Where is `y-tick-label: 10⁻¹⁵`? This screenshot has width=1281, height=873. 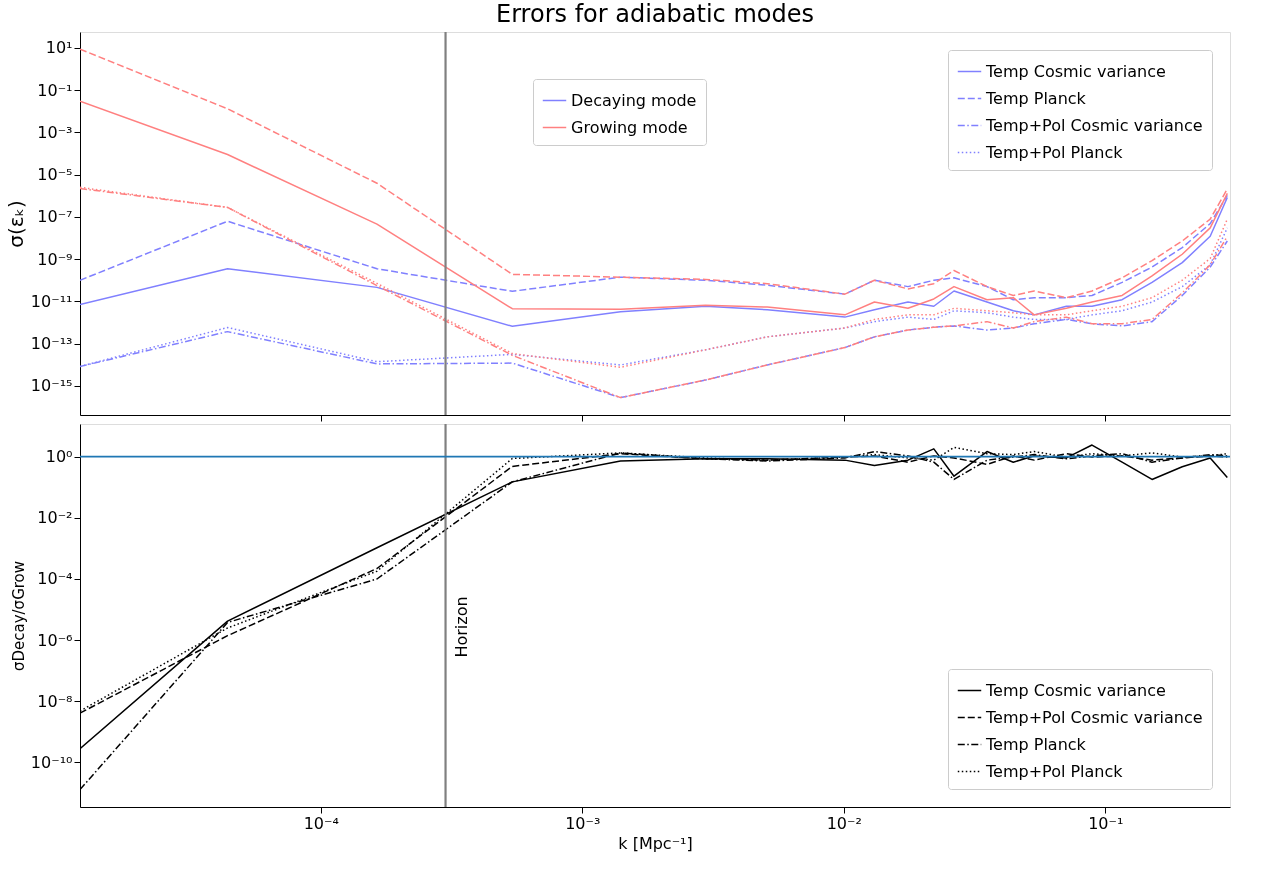
y-tick-label: 10⁻¹⁵ is located at coordinates (51, 386).